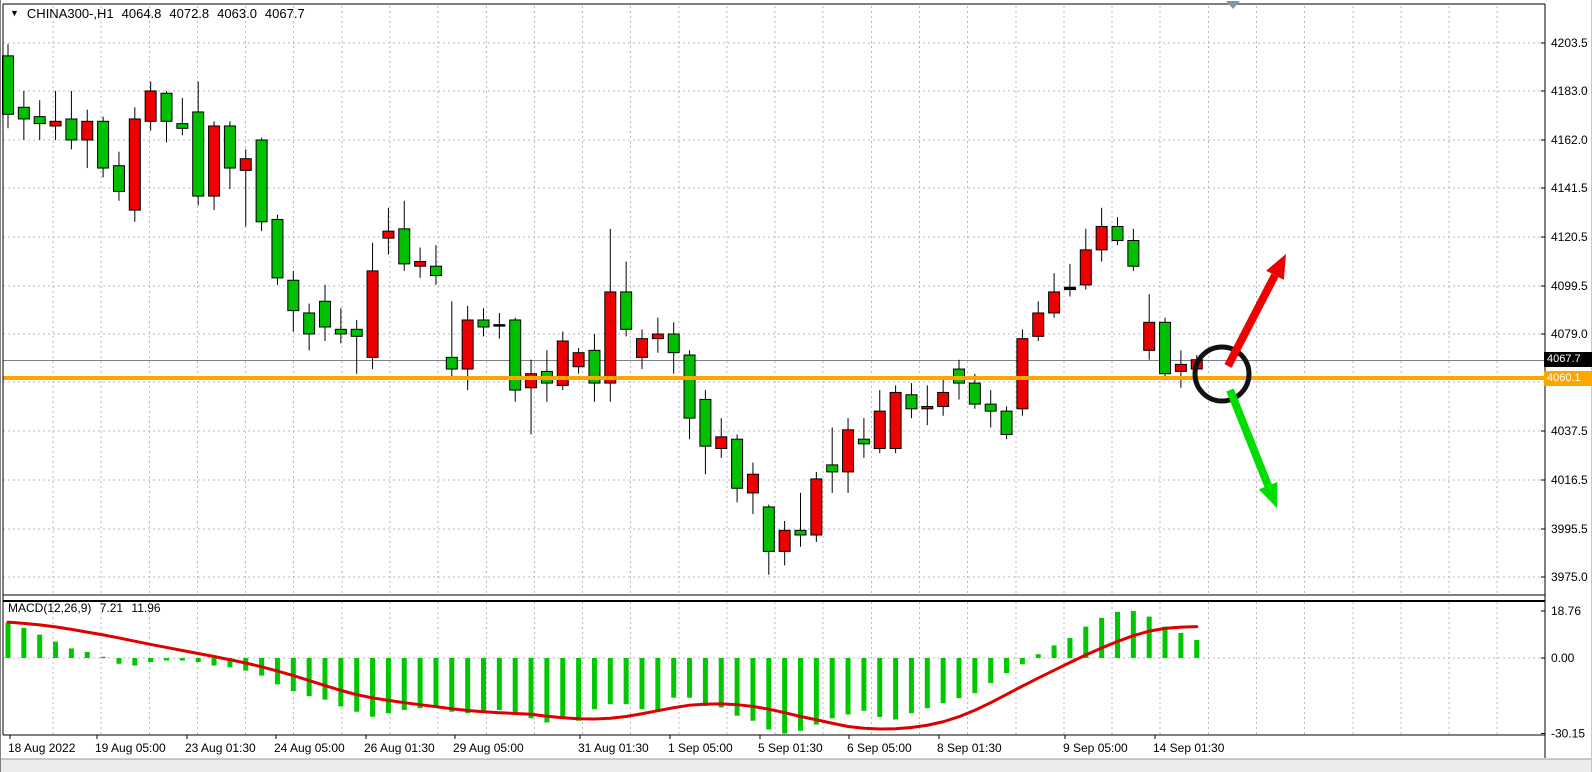  I want to click on time-axis-label: 5 Sep 01:30, so click(790, 748).